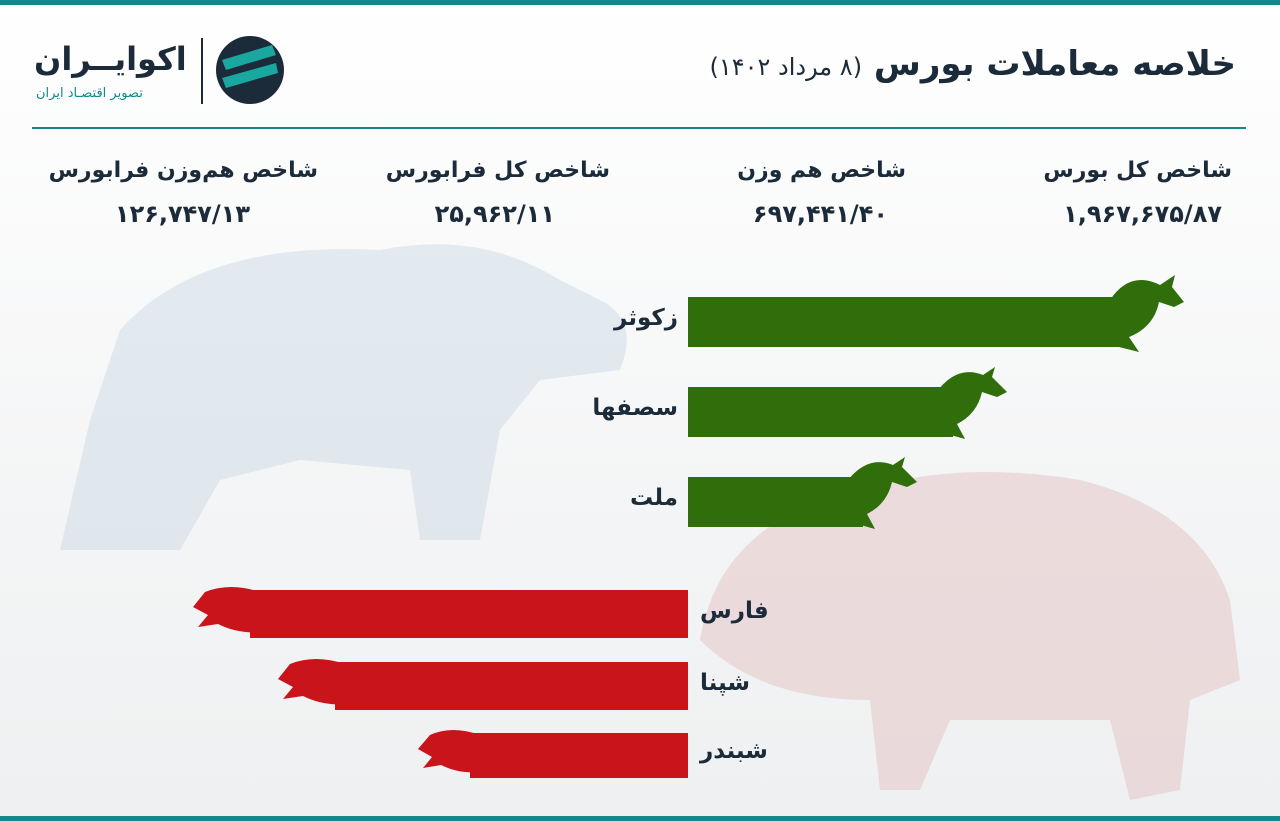  I want to click on gainer-name: زکوثر, so click(646, 318).